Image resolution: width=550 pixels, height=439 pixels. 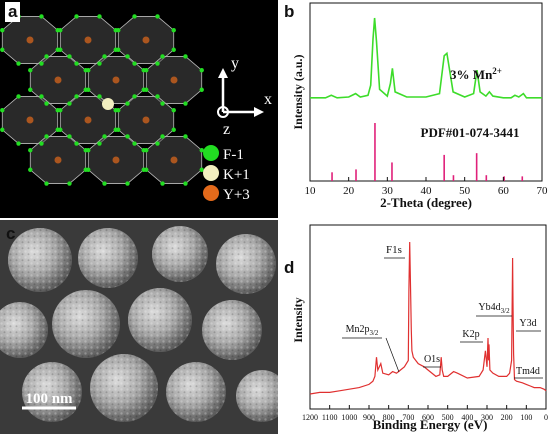 I want to click on xps-x-ticks: 1200 1100 1000 900 800 700 600 500 400 300 200 100 0, so click(x=425, y=413).